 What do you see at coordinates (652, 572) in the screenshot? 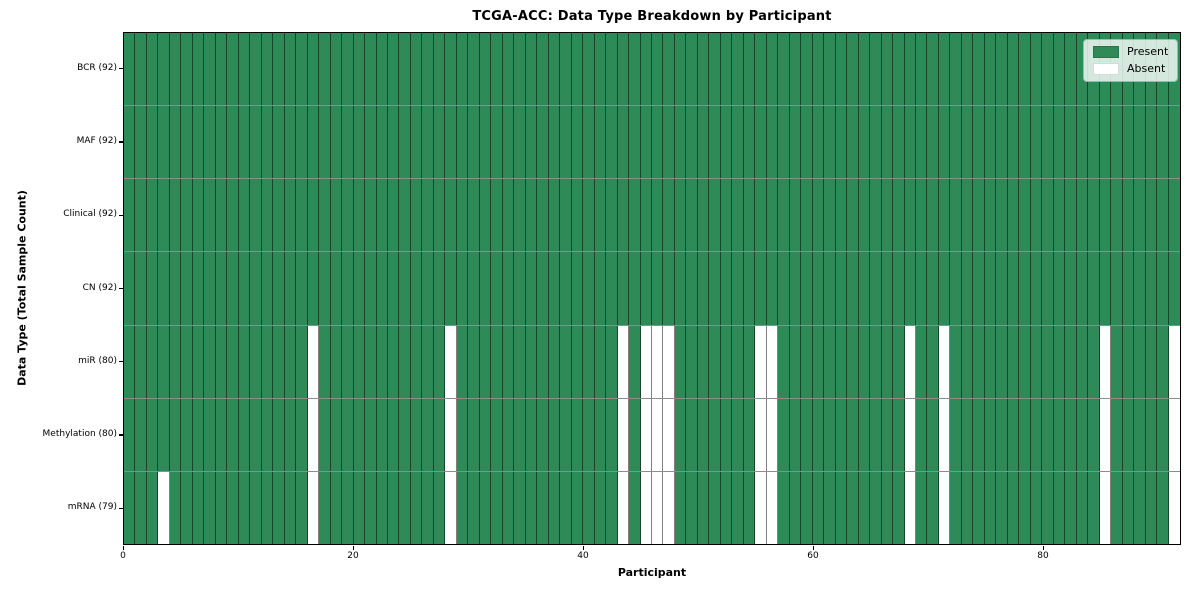
I see `x-axis-label: Participant` at bounding box center [652, 572].